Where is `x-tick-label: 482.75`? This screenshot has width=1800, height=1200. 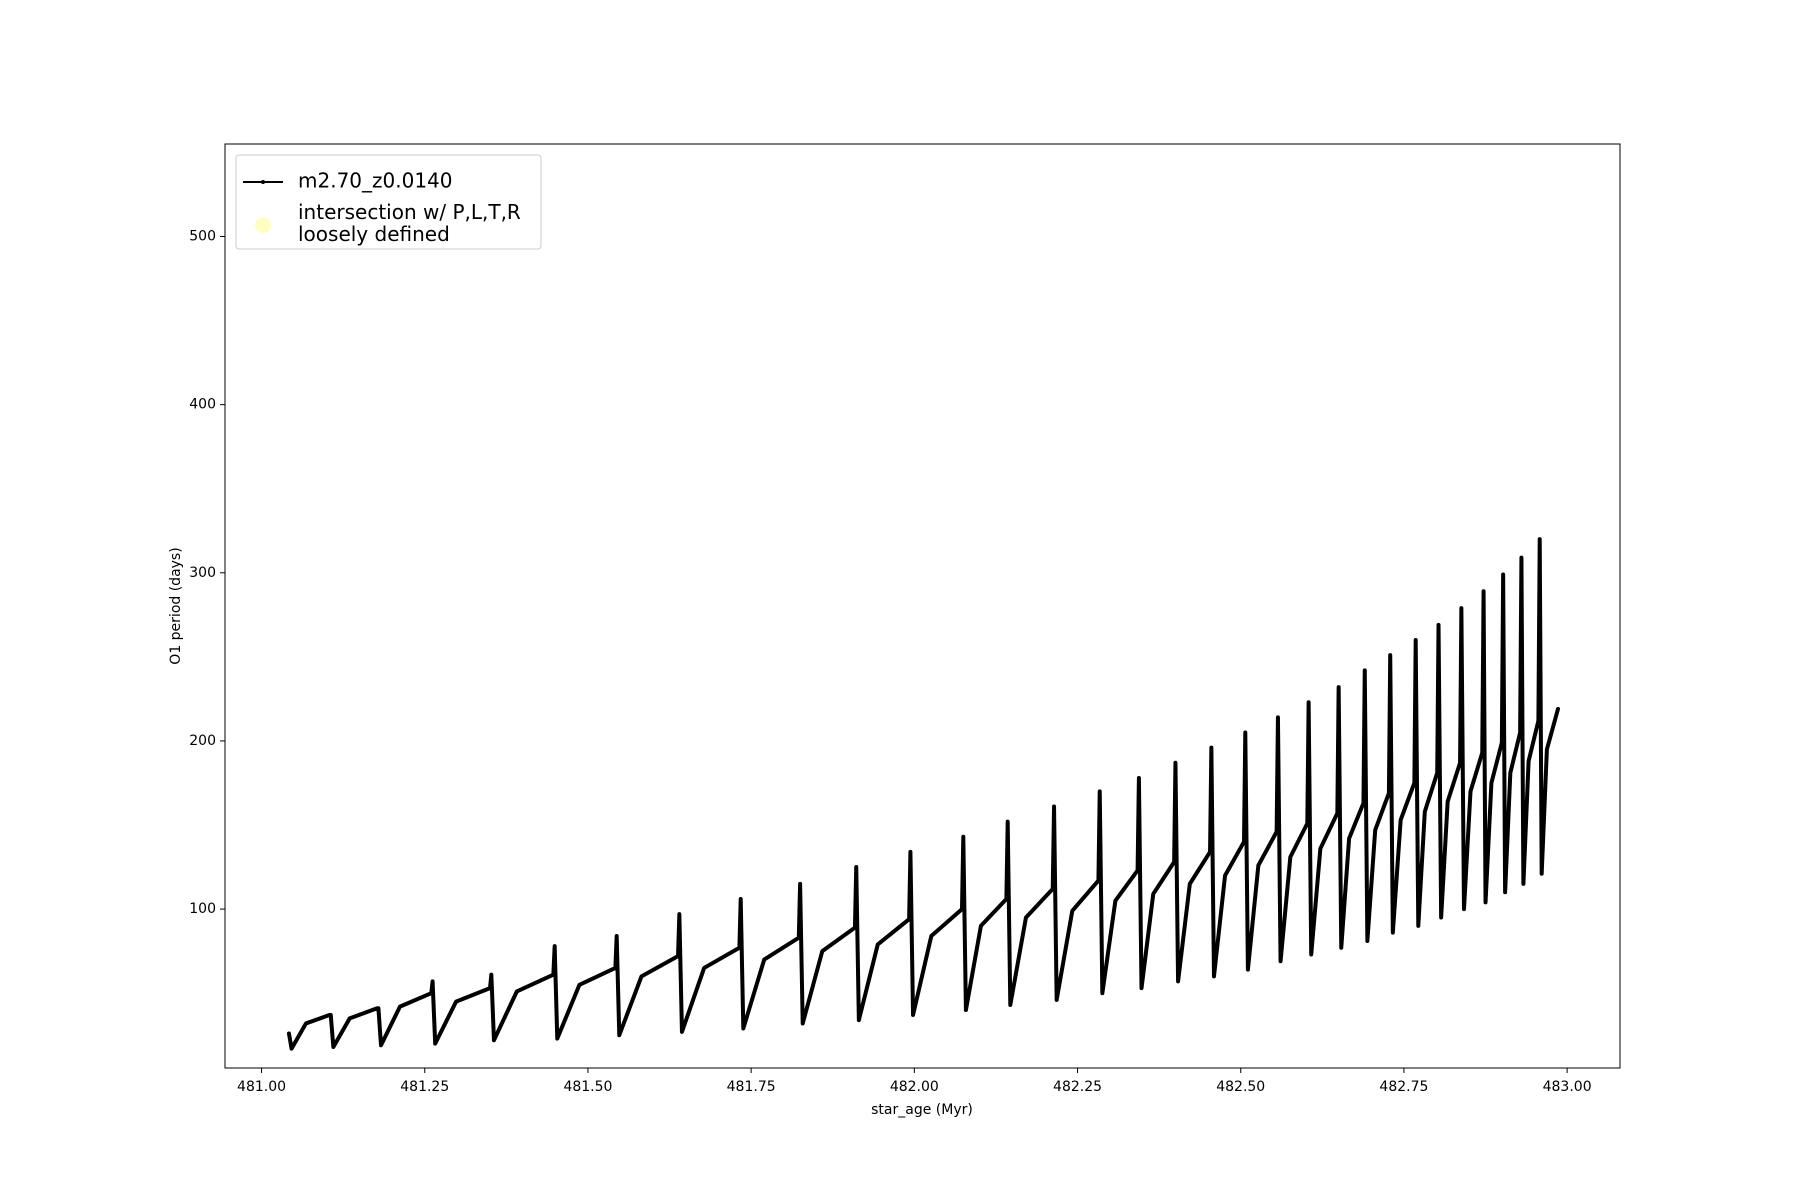 x-tick-label: 482.75 is located at coordinates (1403, 1087).